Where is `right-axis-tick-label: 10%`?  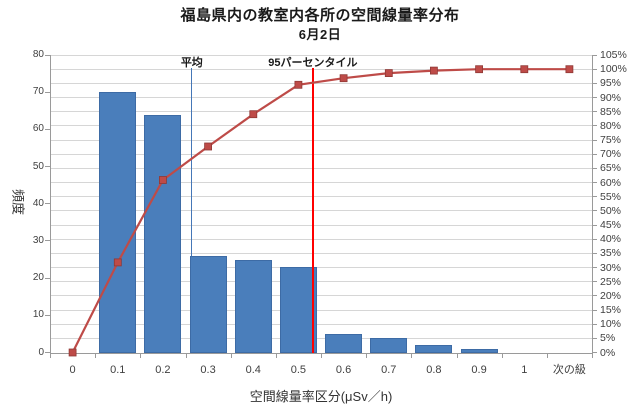 right-axis-tick-label: 10% is located at coordinates (611, 324).